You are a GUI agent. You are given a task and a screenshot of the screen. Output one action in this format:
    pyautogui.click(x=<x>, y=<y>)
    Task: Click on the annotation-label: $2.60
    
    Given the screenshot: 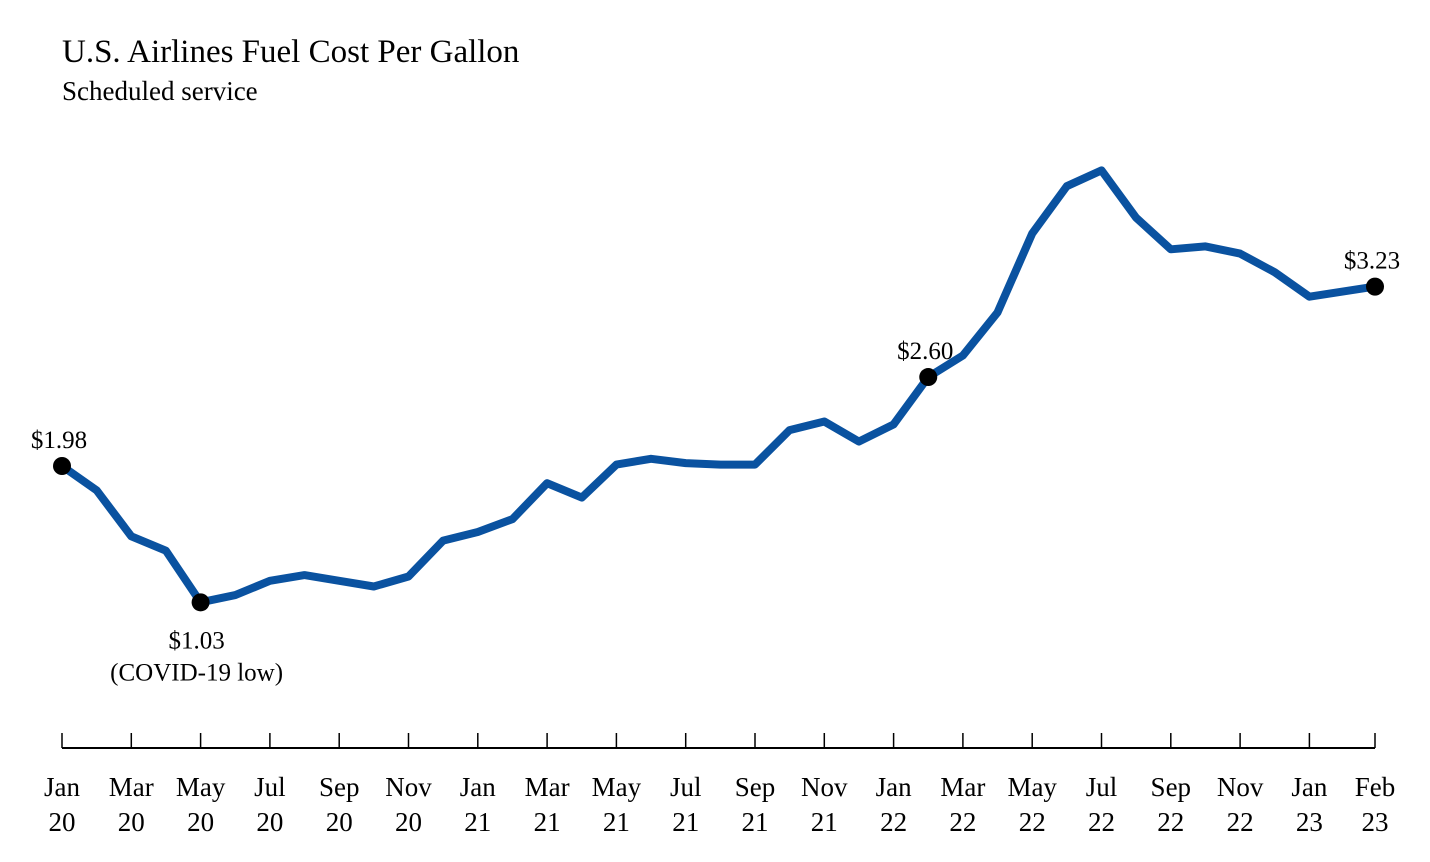 What is the action you would take?
    pyautogui.click(x=925, y=351)
    